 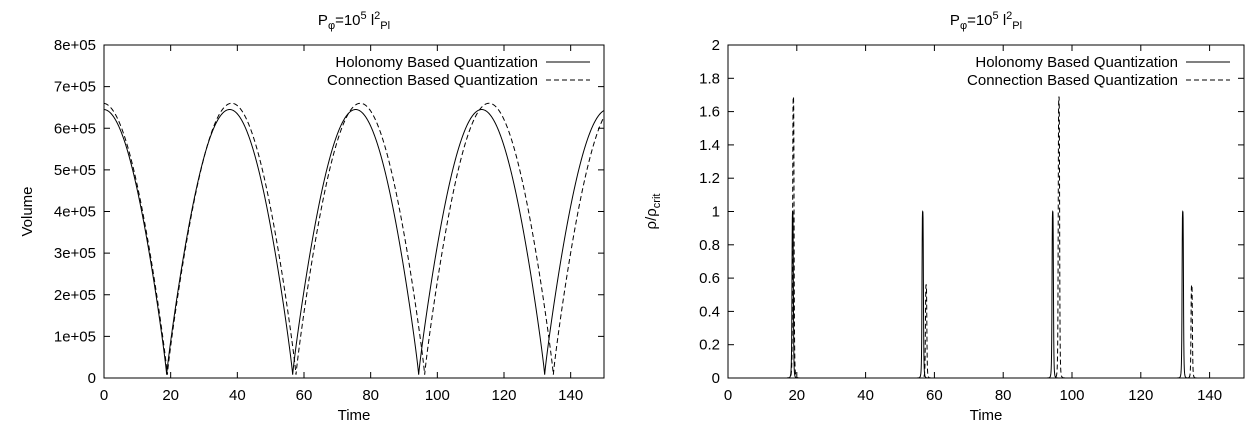 What do you see at coordinates (75, 336) in the screenshot?
I see `y-tick-label: 1e+05` at bounding box center [75, 336].